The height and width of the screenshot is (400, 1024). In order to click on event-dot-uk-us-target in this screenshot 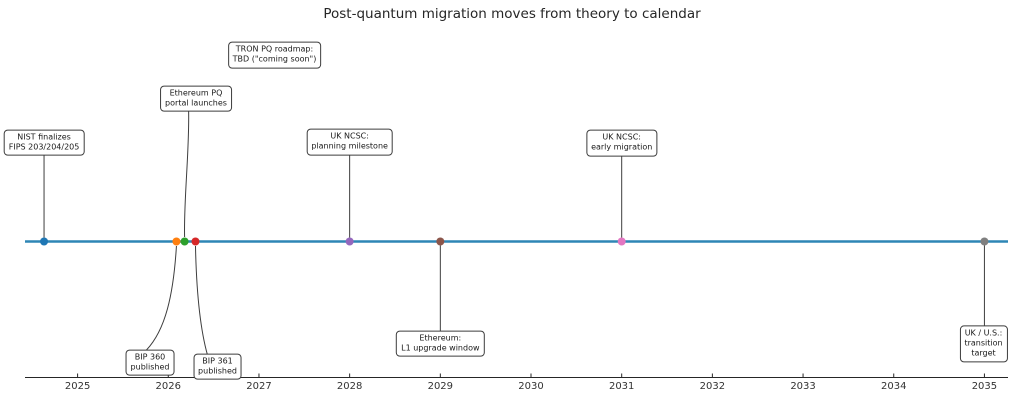, I will do `click(984, 241)`.